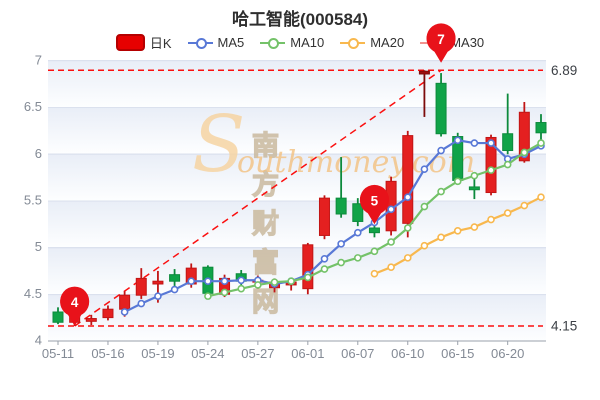  What do you see at coordinates (33, 106) in the screenshot?
I see `y-tick-label: 6.5` at bounding box center [33, 106].